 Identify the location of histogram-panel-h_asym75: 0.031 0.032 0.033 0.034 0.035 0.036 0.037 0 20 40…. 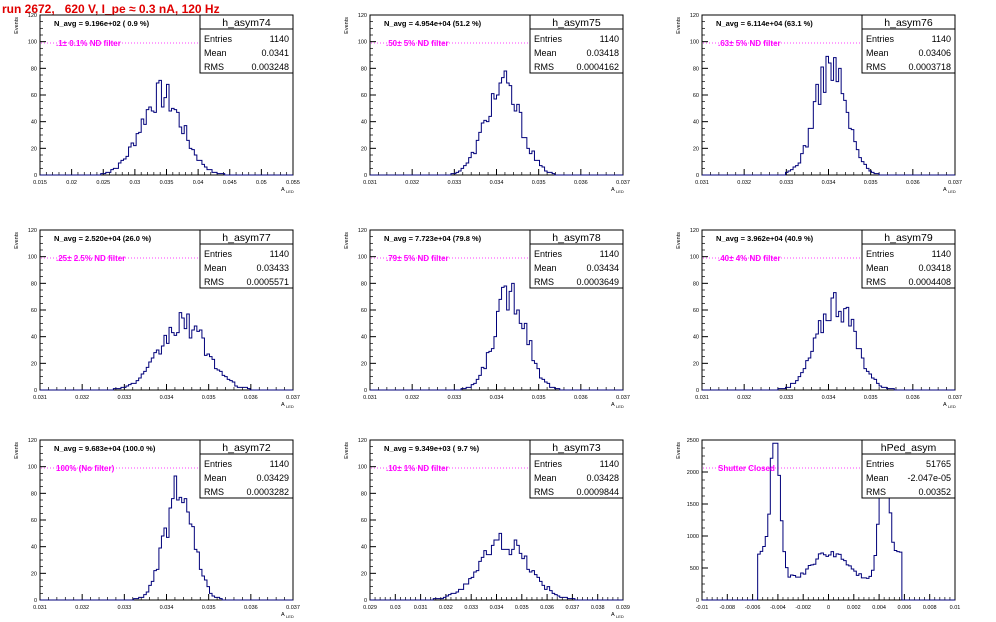
(487, 103).